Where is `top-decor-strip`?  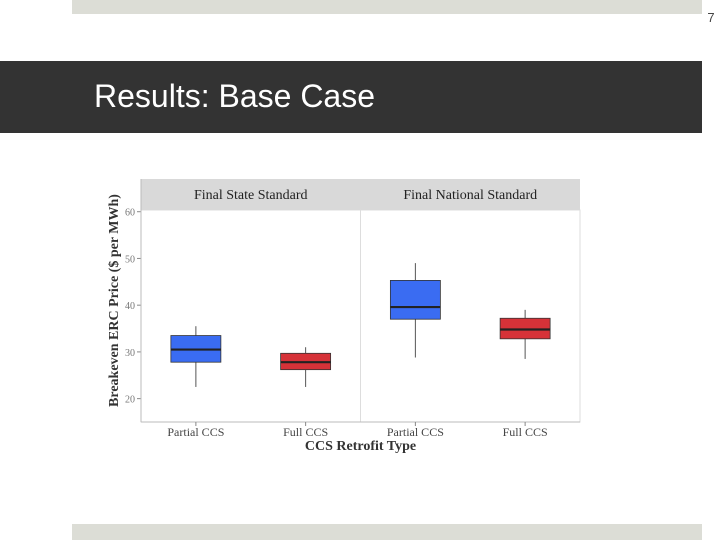
top-decor-strip is located at coordinates (387, 7).